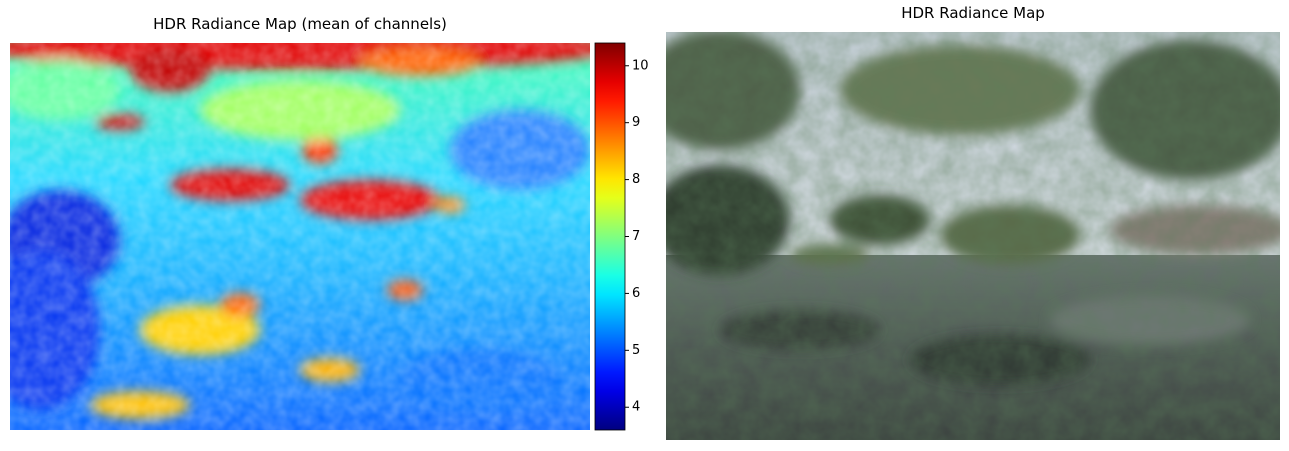 This screenshot has height=451, width=1289. I want to click on colorbar-tick-label: 4, so click(636, 407).